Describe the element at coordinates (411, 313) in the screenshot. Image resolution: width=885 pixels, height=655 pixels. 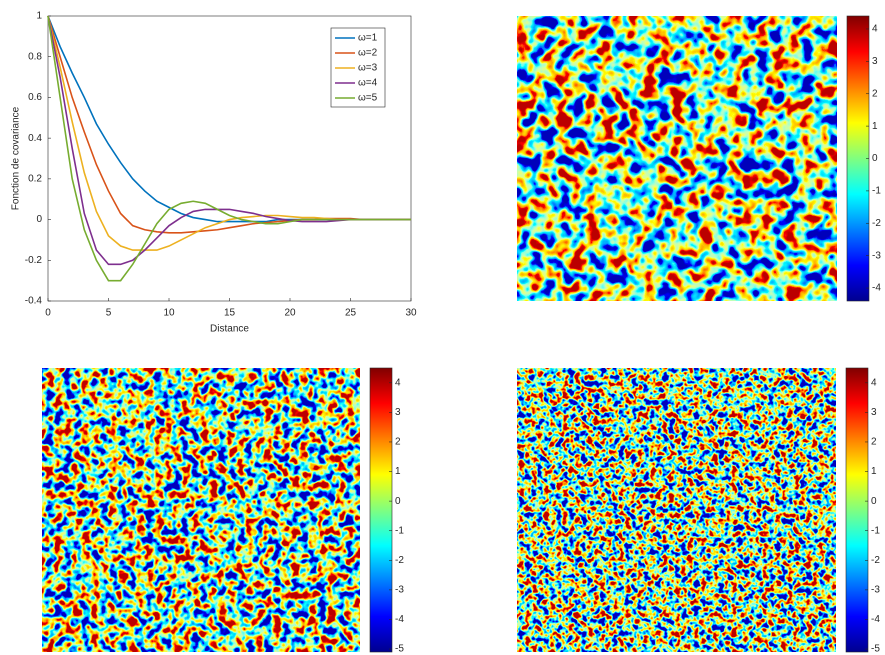
I see `x-tick-label: 30` at that location.